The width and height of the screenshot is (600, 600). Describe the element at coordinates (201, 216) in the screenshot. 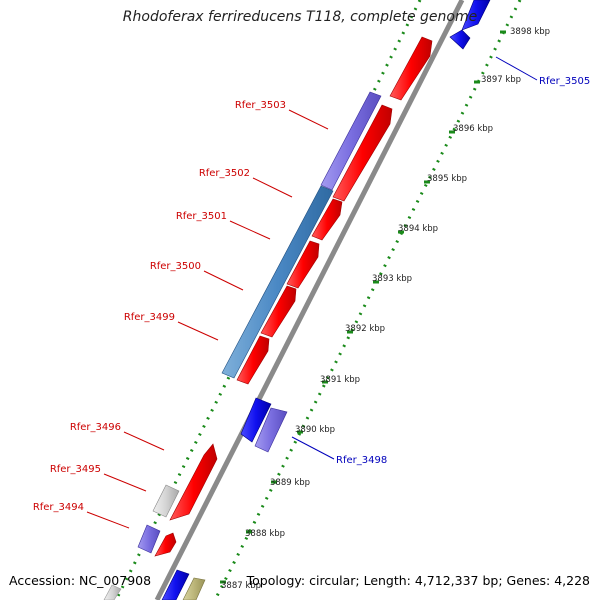

I see `gene-label-rfer-3501: Rfer_3501` at that location.